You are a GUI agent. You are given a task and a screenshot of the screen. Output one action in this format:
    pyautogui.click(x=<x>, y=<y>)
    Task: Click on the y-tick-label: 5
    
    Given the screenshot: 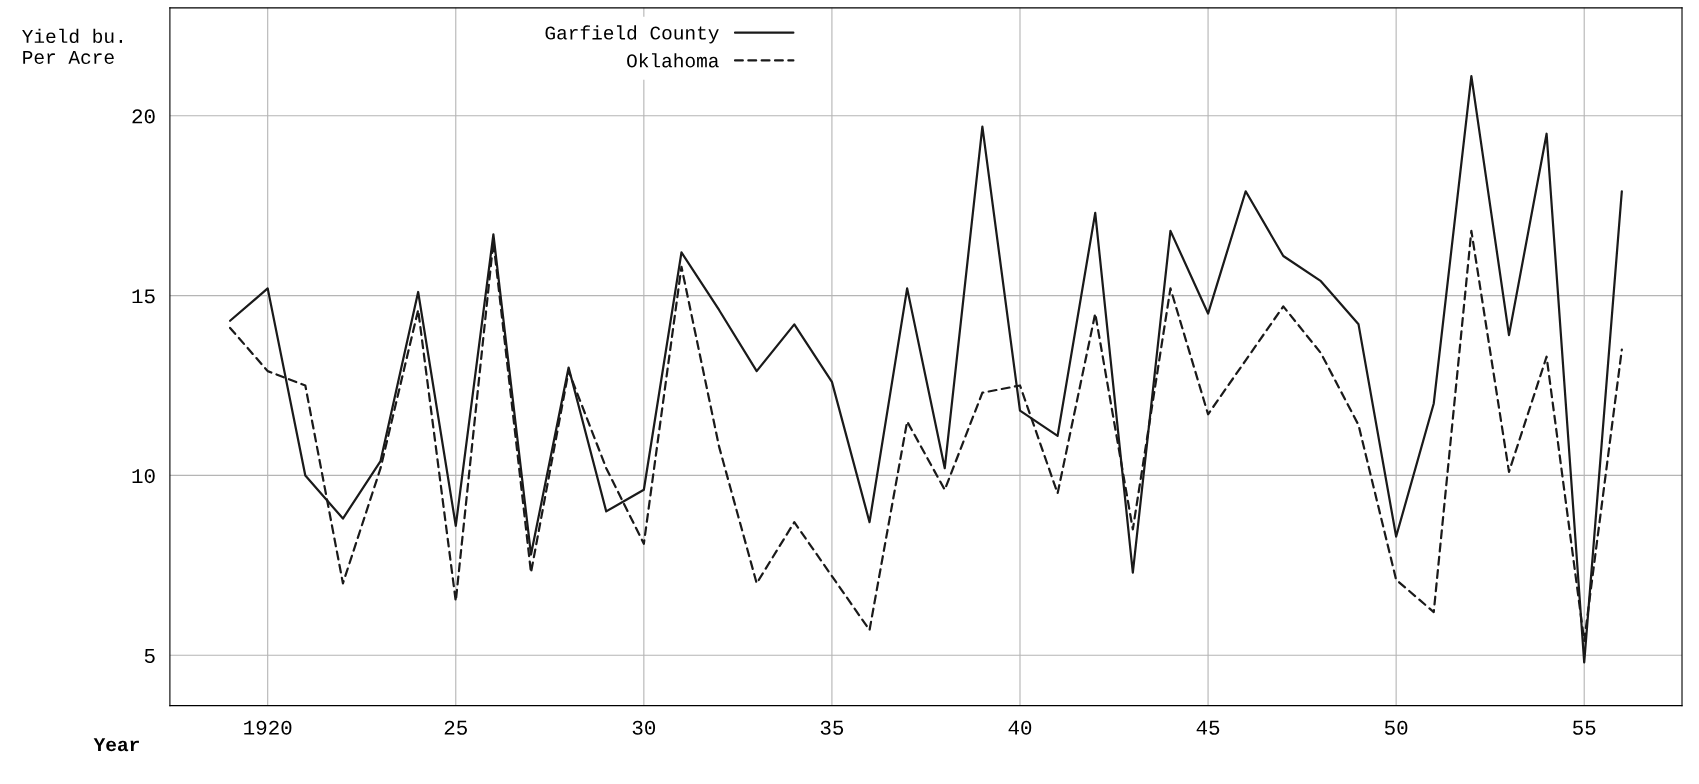 What is the action you would take?
    pyautogui.click(x=149, y=656)
    